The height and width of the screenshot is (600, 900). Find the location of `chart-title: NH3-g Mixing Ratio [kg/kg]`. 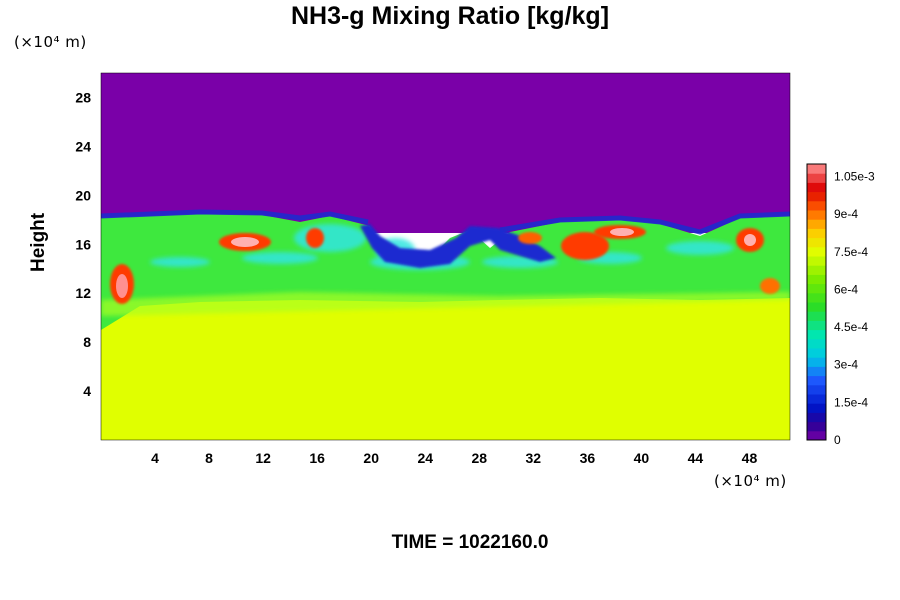

chart-title: NH3-g Mixing Ratio [kg/kg] is located at coordinates (450, 16).